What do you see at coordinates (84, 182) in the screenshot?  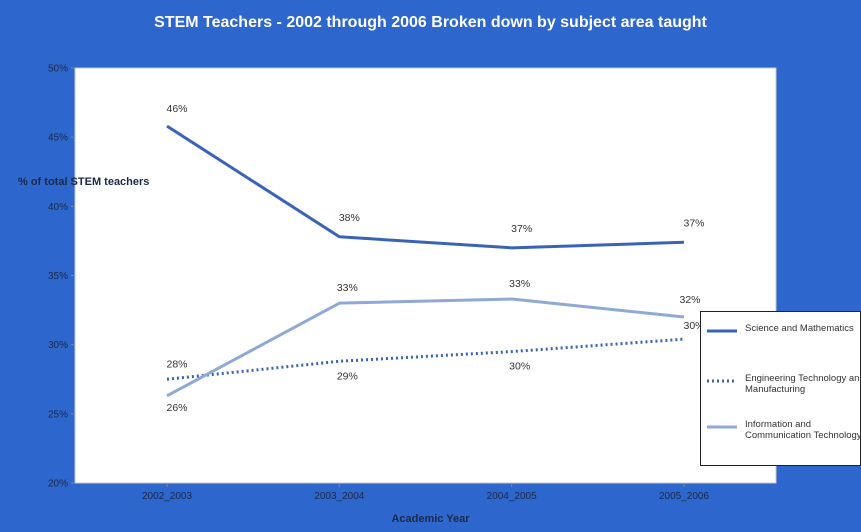 I see `y-axis-label: % of total STEM teachers` at bounding box center [84, 182].